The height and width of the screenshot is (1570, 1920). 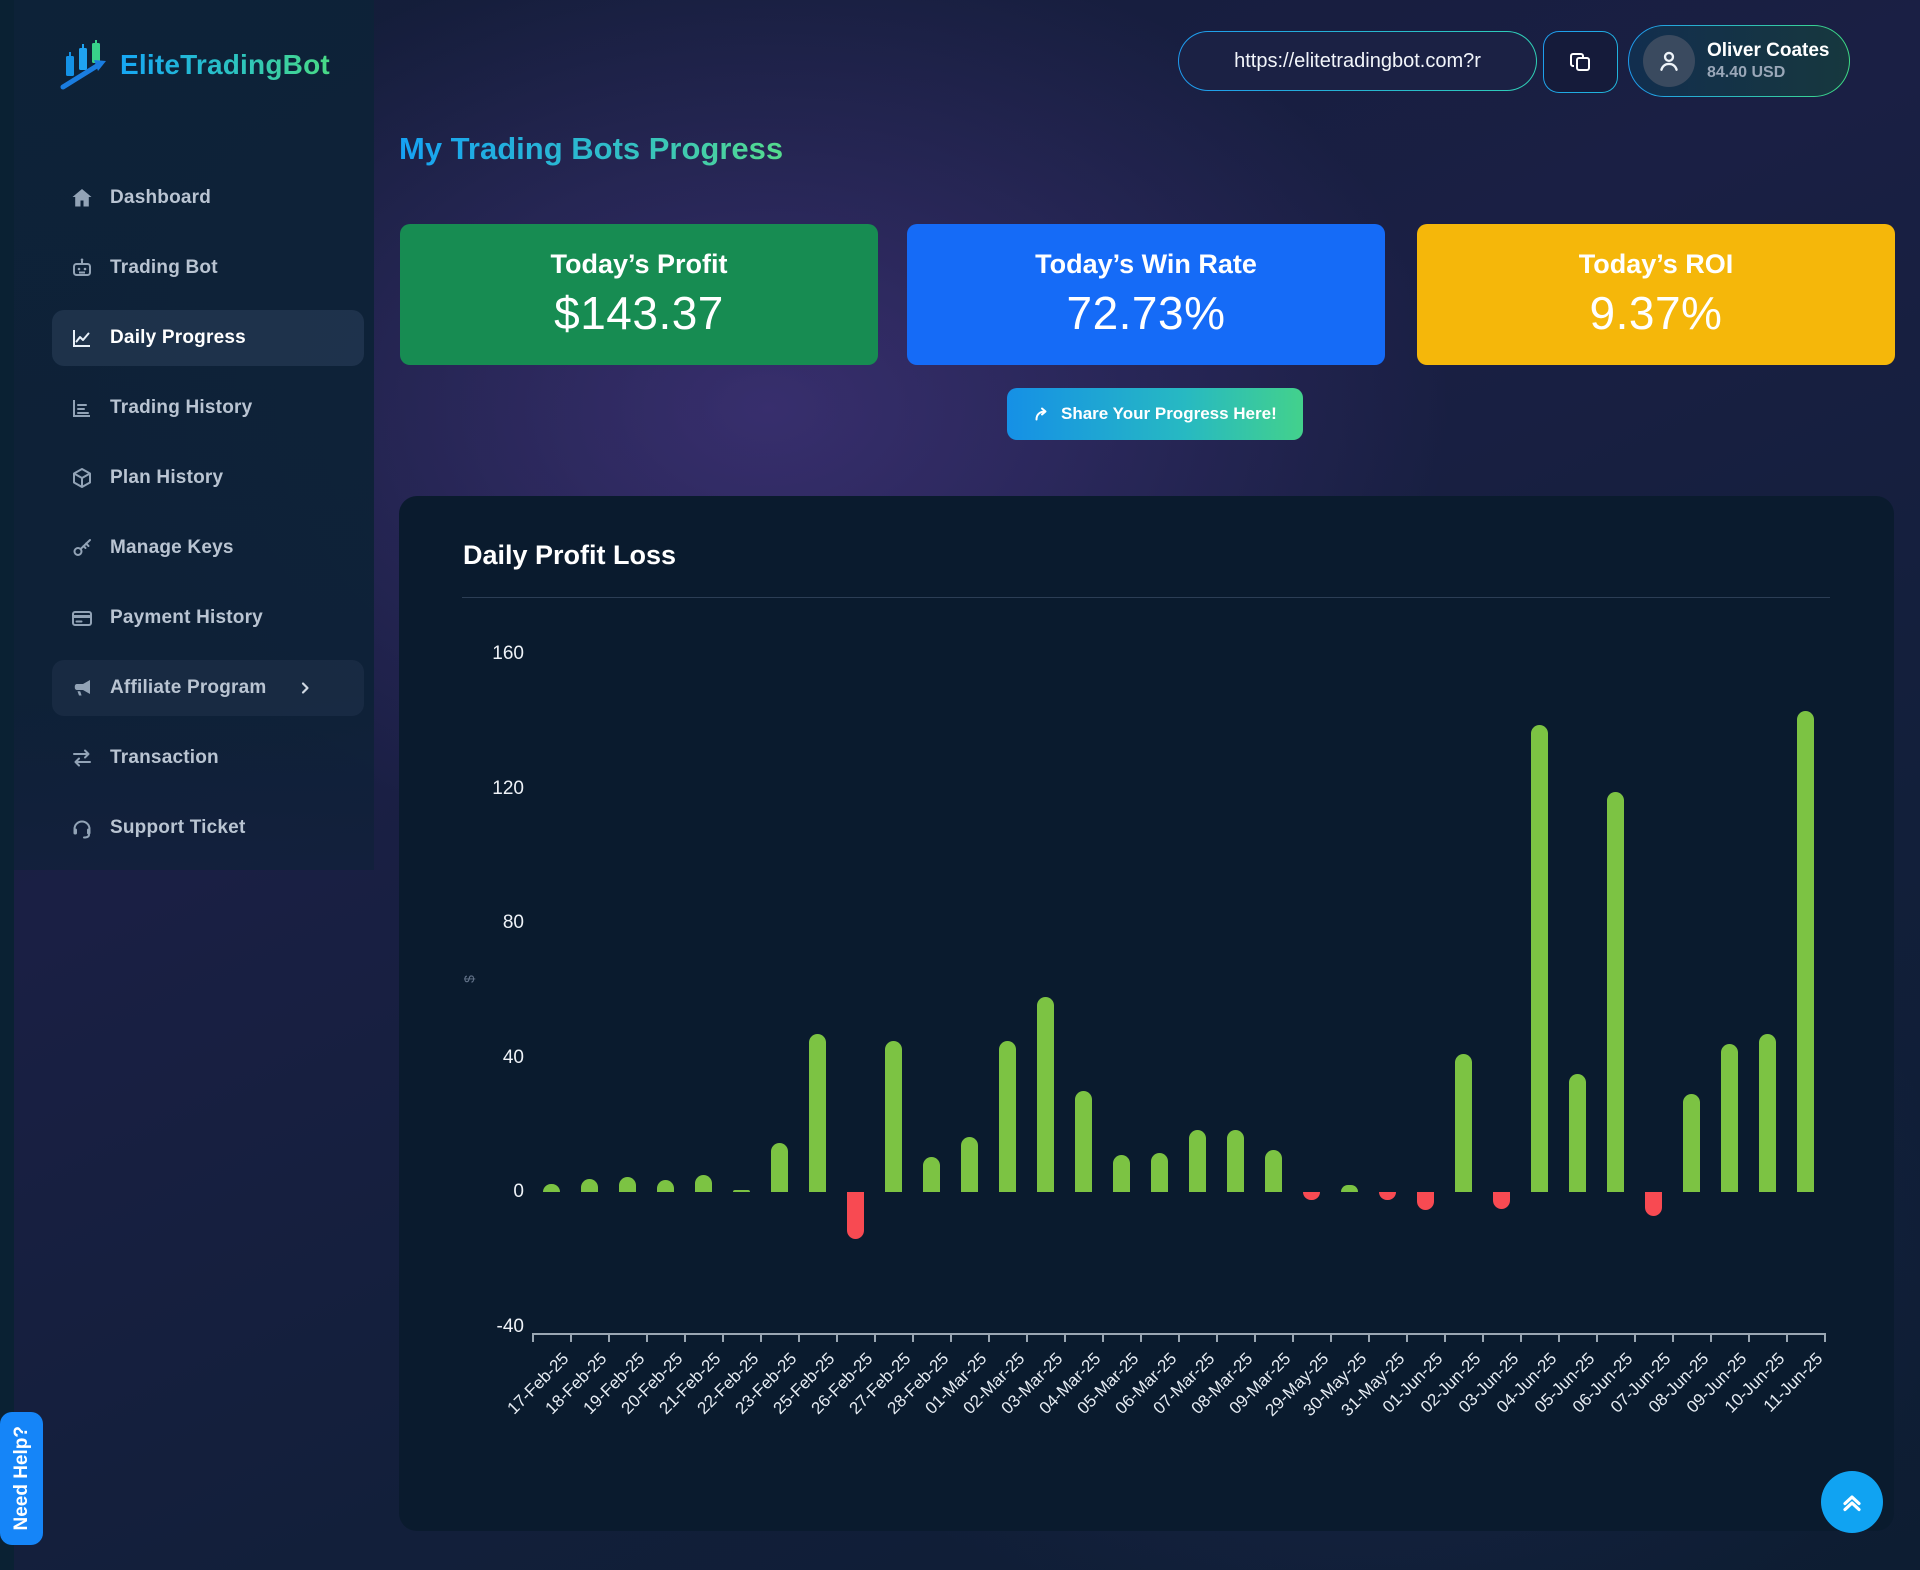 I want to click on page-title: My Trading Bots Progress, so click(x=591, y=148).